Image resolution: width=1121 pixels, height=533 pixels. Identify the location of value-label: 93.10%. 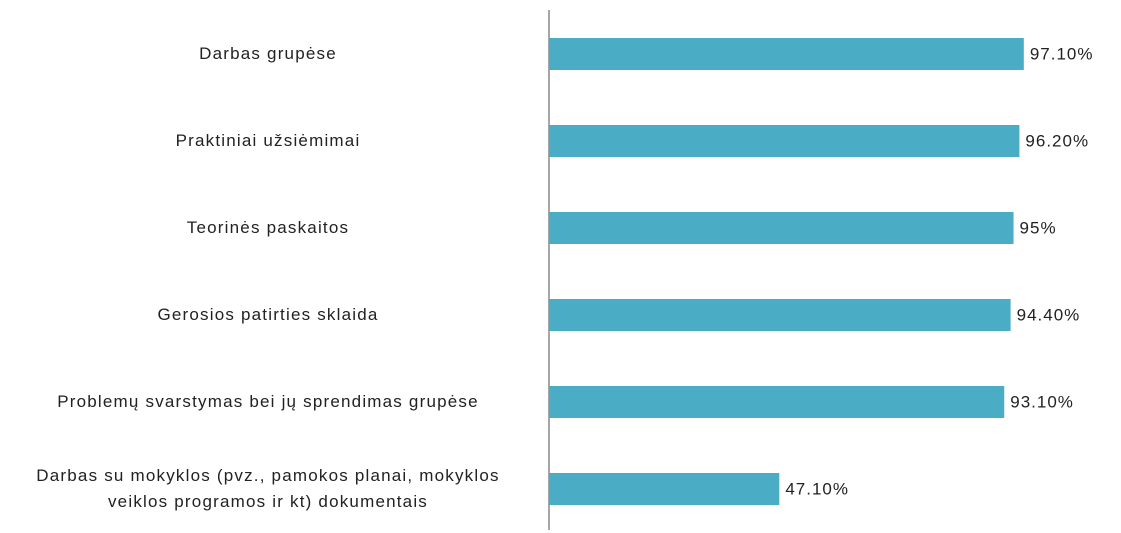
(1042, 401).